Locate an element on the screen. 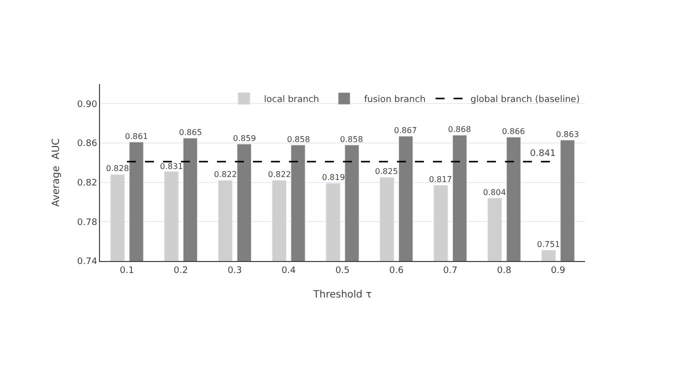  y-tick-label: 0.78 is located at coordinates (87, 223).